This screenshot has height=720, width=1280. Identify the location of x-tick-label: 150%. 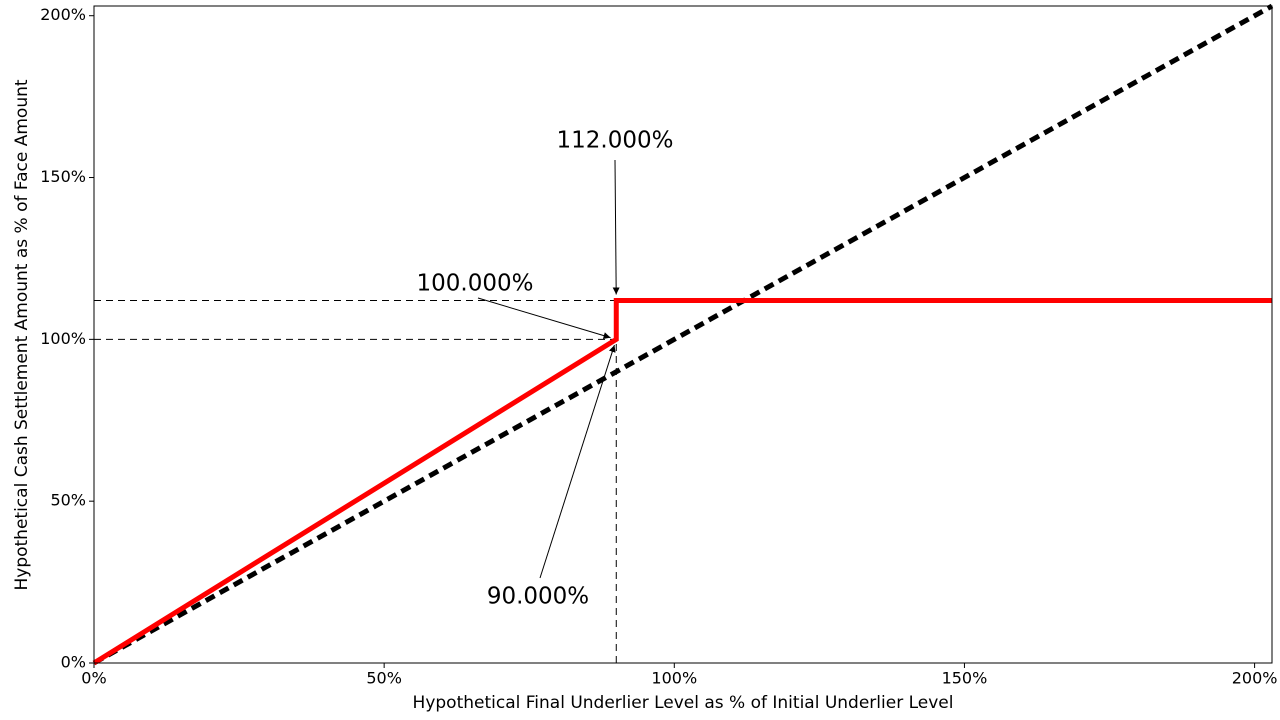
(965, 678).